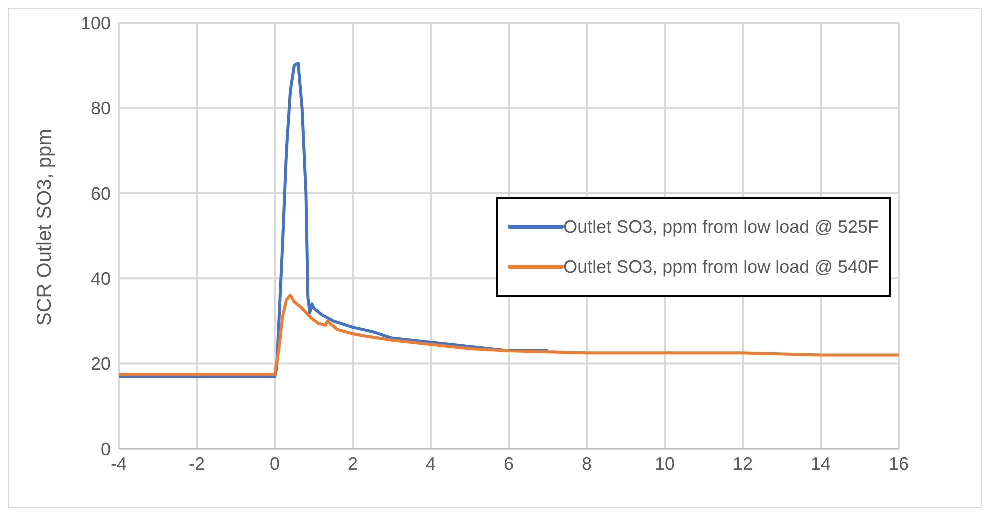  What do you see at coordinates (899, 464) in the screenshot?
I see `x-tick-label: 16` at bounding box center [899, 464].